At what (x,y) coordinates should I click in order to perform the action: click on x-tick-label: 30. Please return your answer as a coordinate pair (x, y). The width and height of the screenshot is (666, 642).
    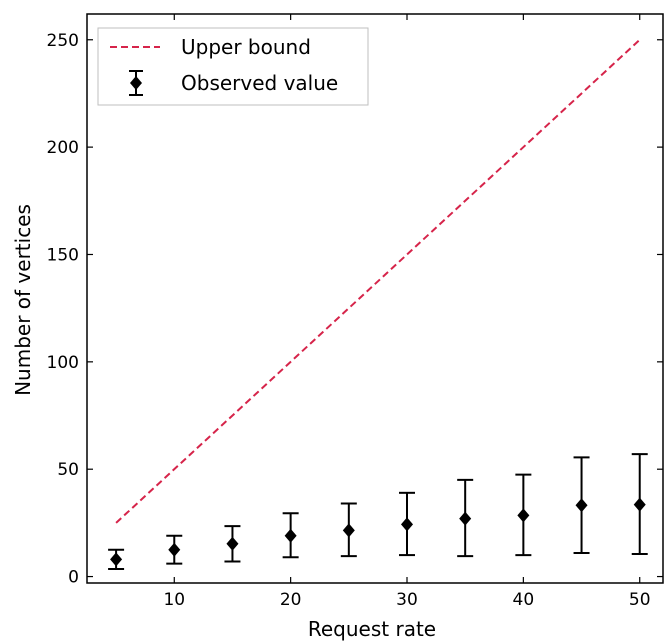
    Looking at the image, I should click on (407, 600).